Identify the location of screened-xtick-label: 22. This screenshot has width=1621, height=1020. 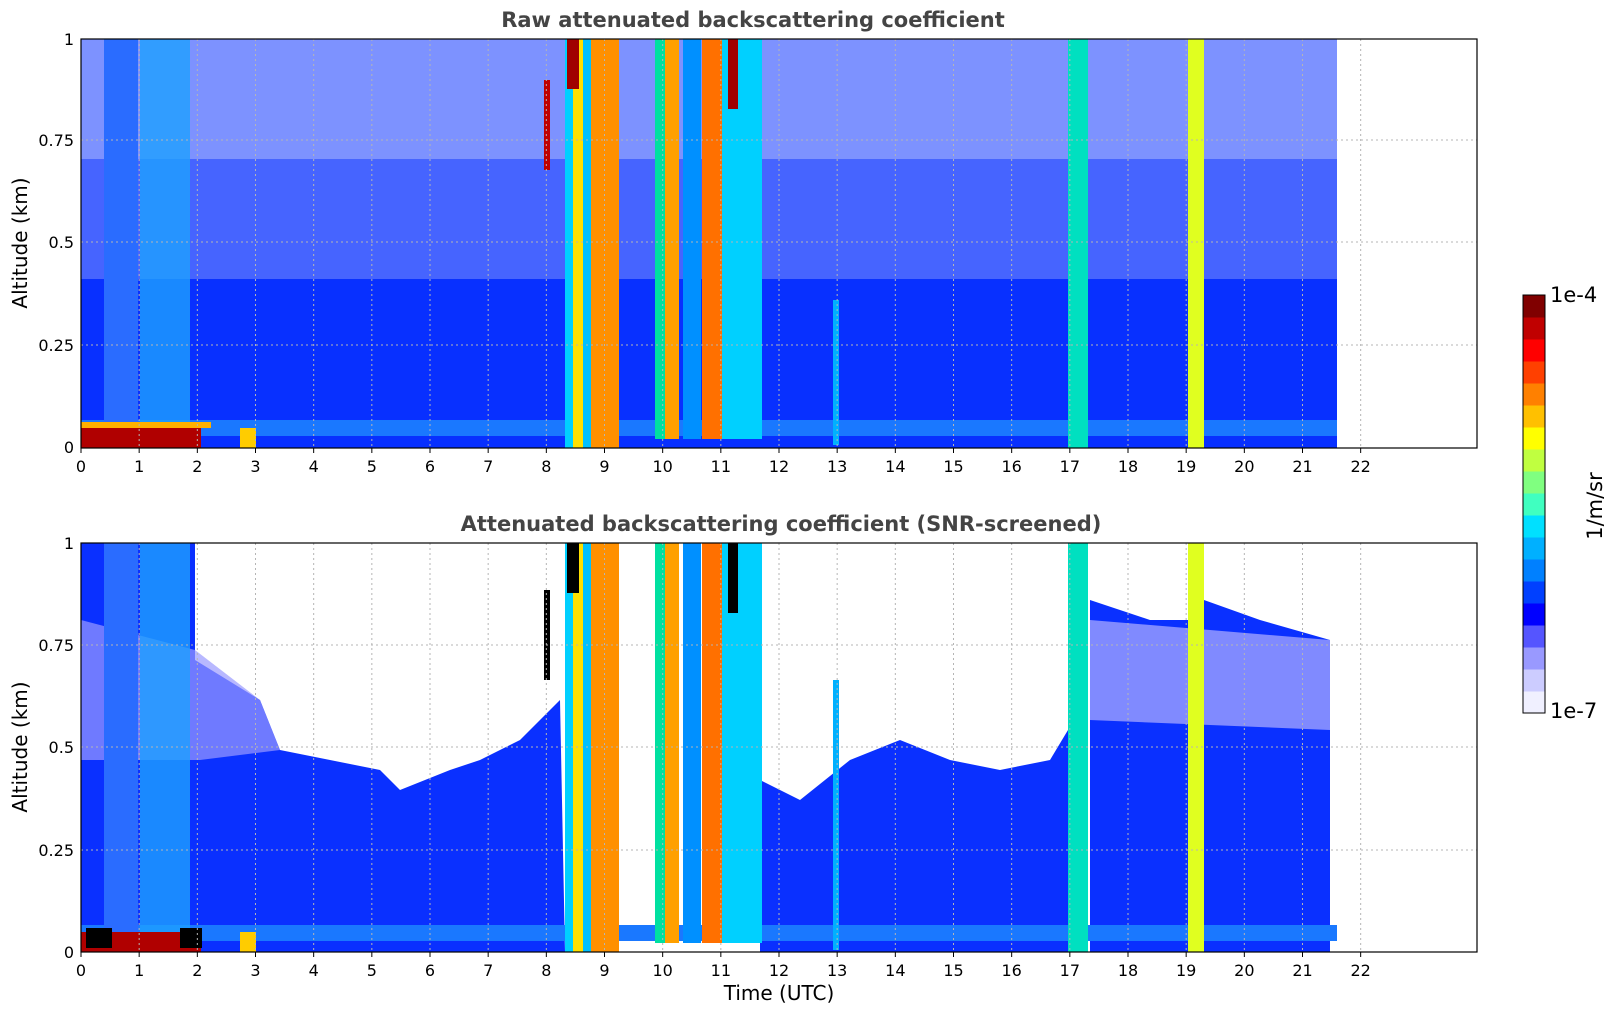
(1360, 970).